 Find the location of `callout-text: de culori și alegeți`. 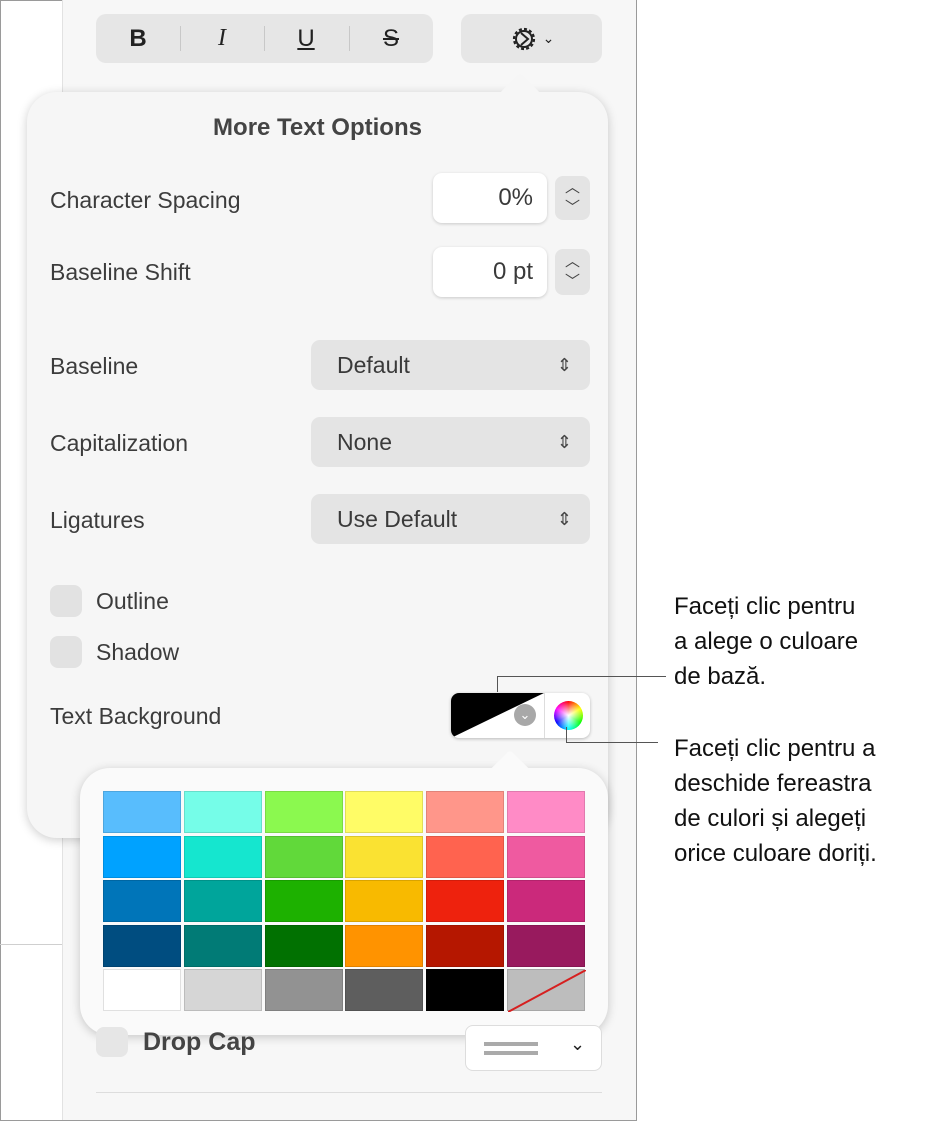

callout-text: de culori și alegeți is located at coordinates (770, 818).